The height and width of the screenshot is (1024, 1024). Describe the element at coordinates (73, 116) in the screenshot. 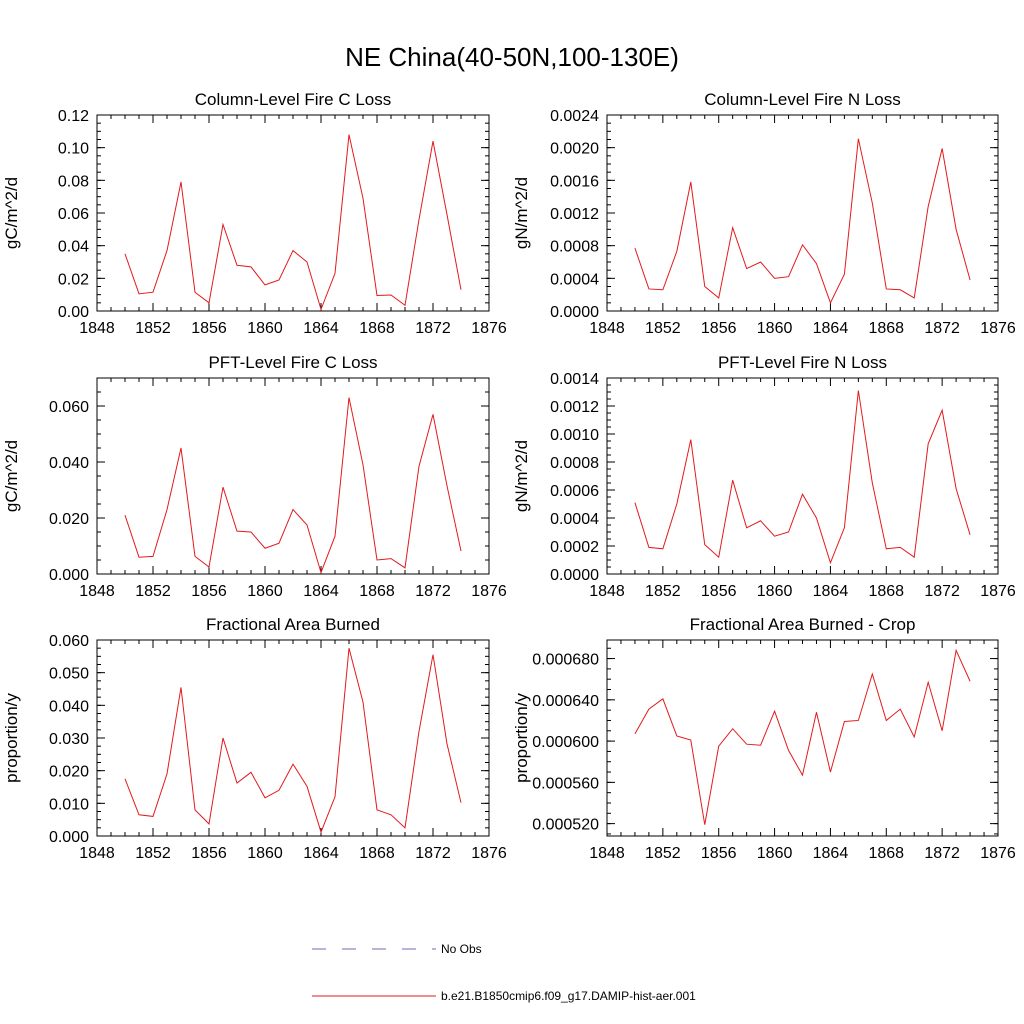

I see `y-tick-label: 0.12` at that location.